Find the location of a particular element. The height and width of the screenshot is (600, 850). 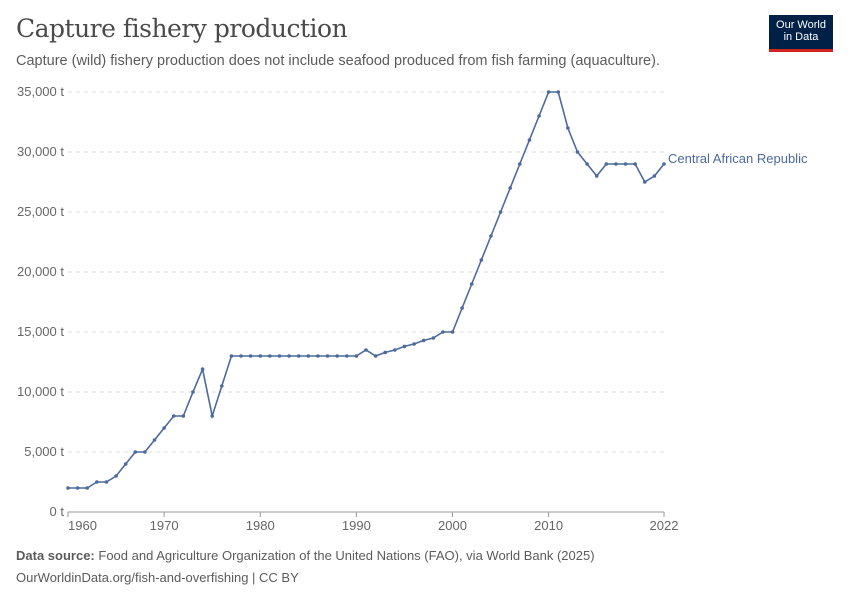

x-tick-label: 1980 is located at coordinates (260, 525).